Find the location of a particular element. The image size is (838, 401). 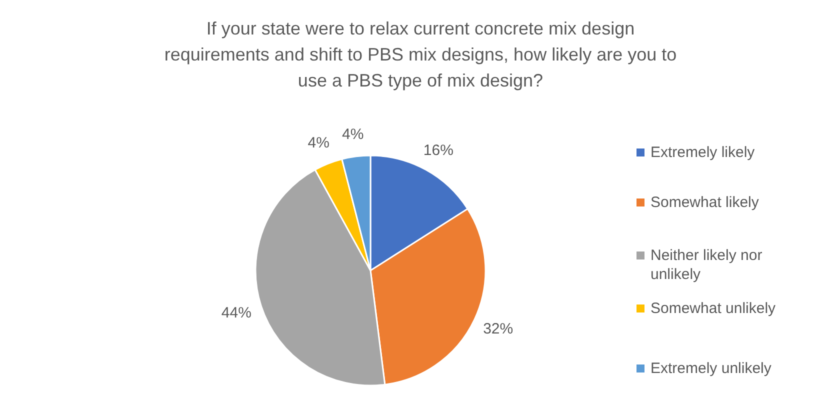

legend-label: Somewhat likely is located at coordinates (705, 202).